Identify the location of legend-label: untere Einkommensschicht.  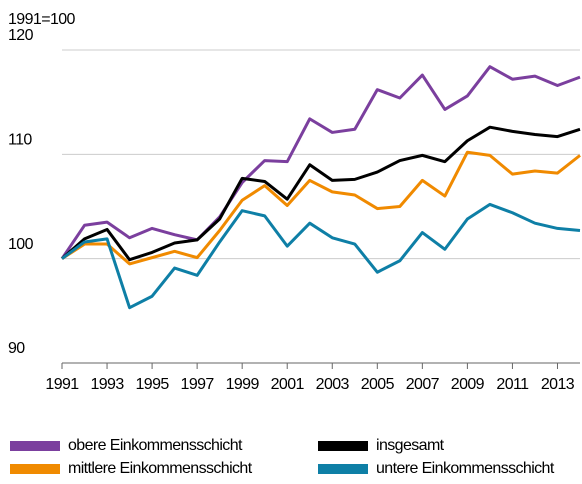
(465, 468).